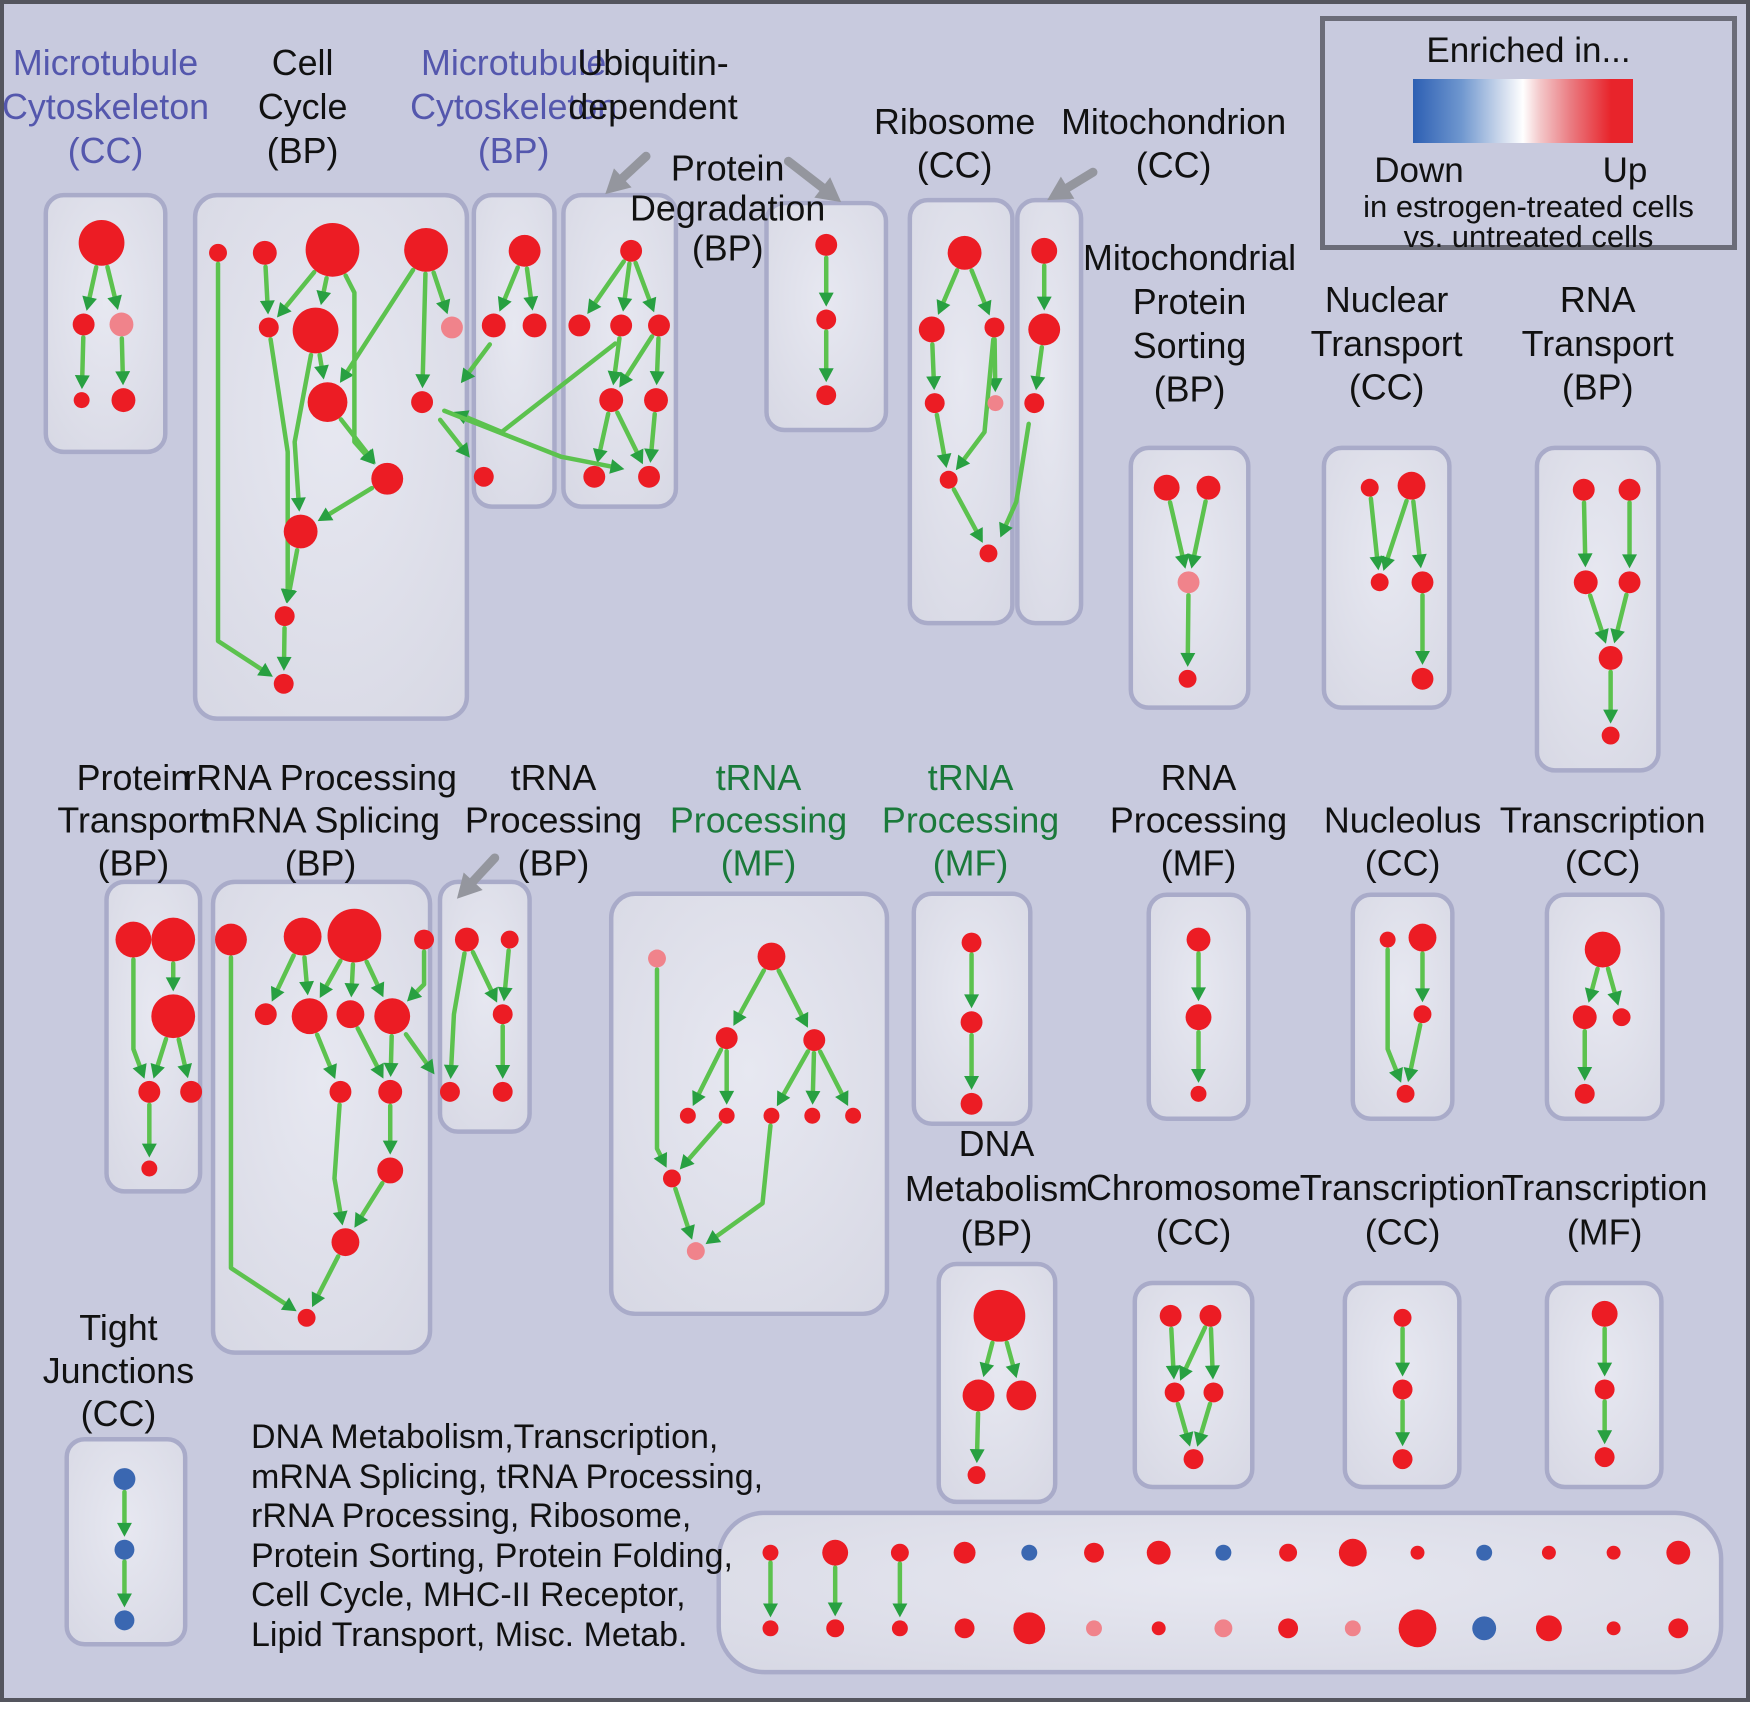  I want to click on cross-edge-mito-to-ribosome-bottom-head, so click(1006, 529).